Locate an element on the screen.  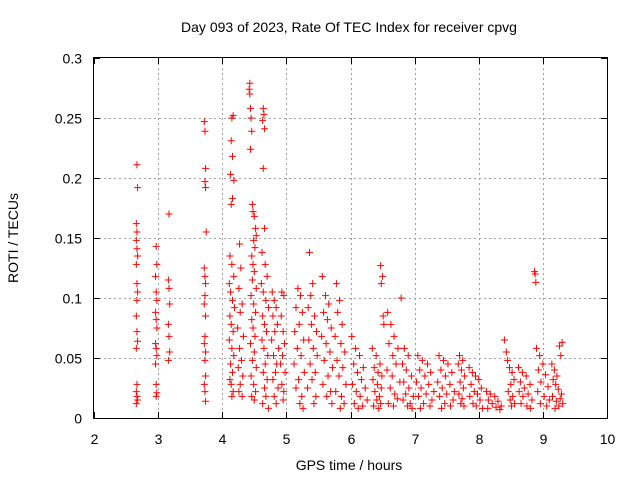
x-tick-label: 7 is located at coordinates (416, 439).